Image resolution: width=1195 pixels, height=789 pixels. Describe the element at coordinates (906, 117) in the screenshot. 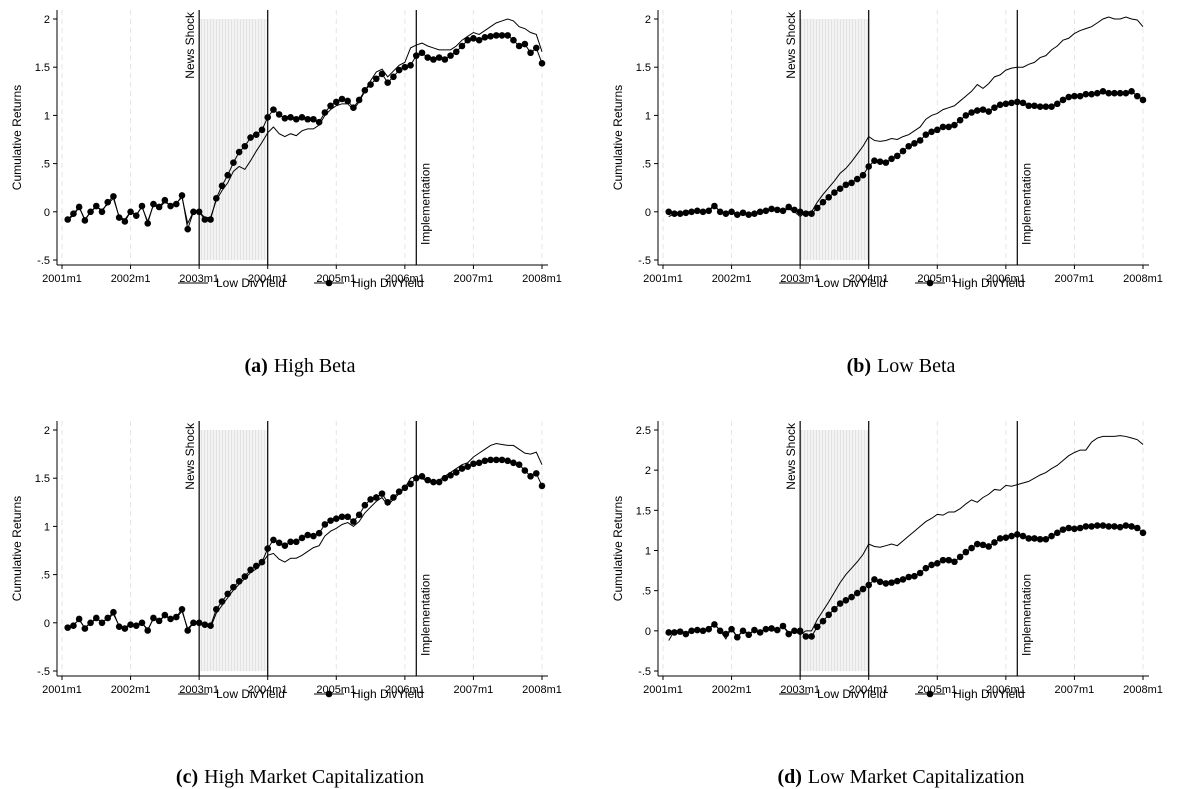

I see `series-line` at that location.